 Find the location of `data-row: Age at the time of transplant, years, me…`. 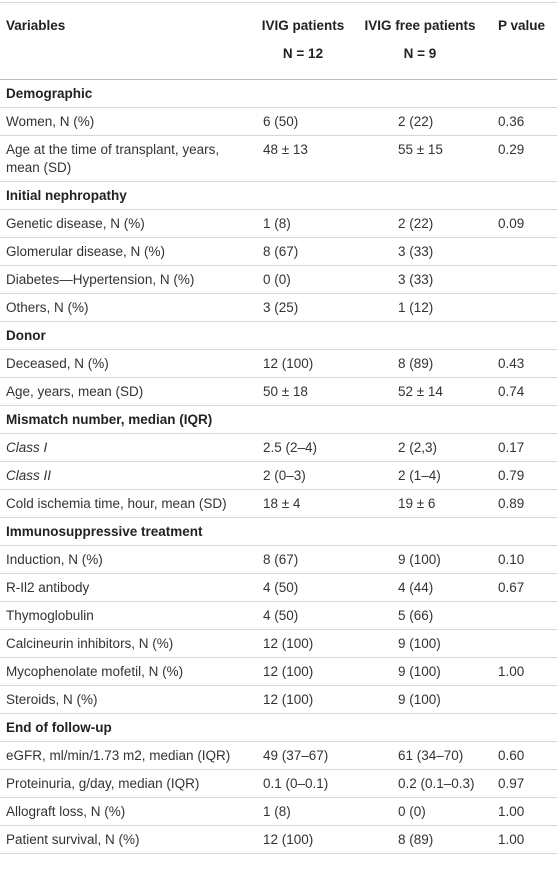

data-row: Age at the time of transplant, years, me… is located at coordinates (278, 158).